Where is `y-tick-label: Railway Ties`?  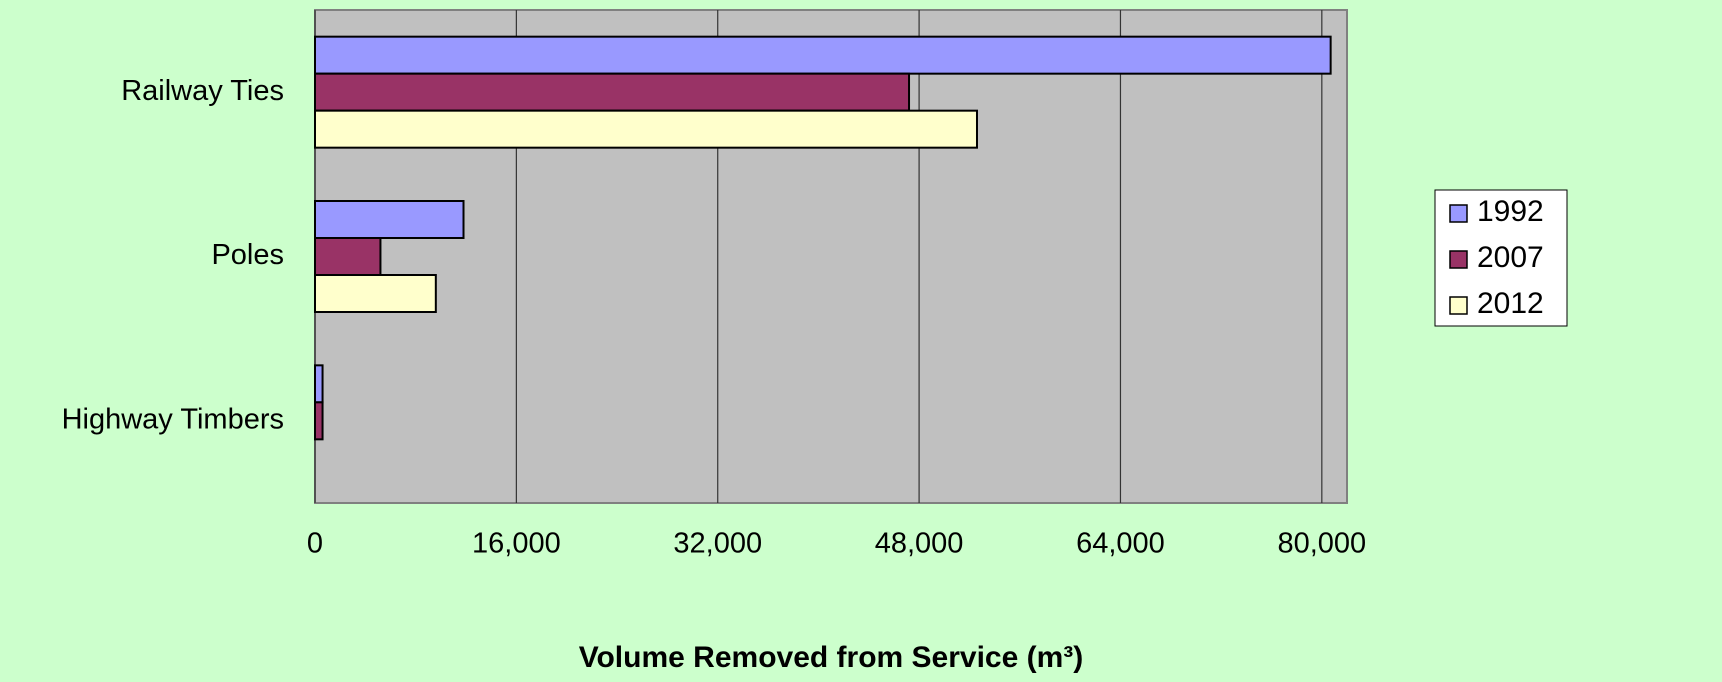
y-tick-label: Railway Ties is located at coordinates (202, 91).